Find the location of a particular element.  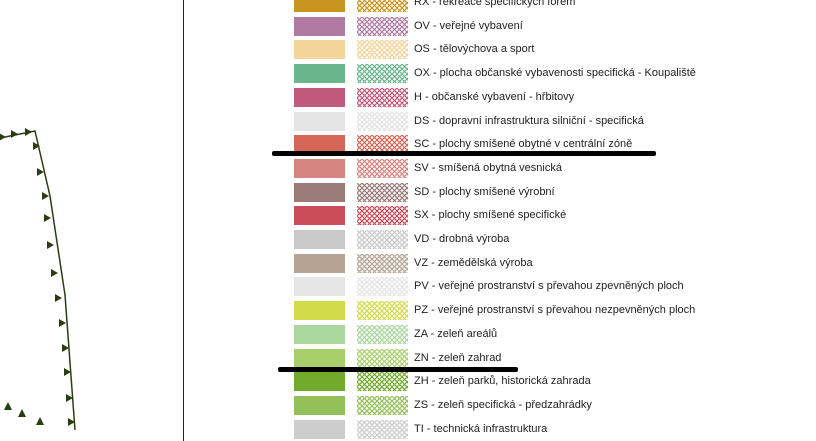

legend-item: SX - plochy smíšené specifické is located at coordinates (504, 216).